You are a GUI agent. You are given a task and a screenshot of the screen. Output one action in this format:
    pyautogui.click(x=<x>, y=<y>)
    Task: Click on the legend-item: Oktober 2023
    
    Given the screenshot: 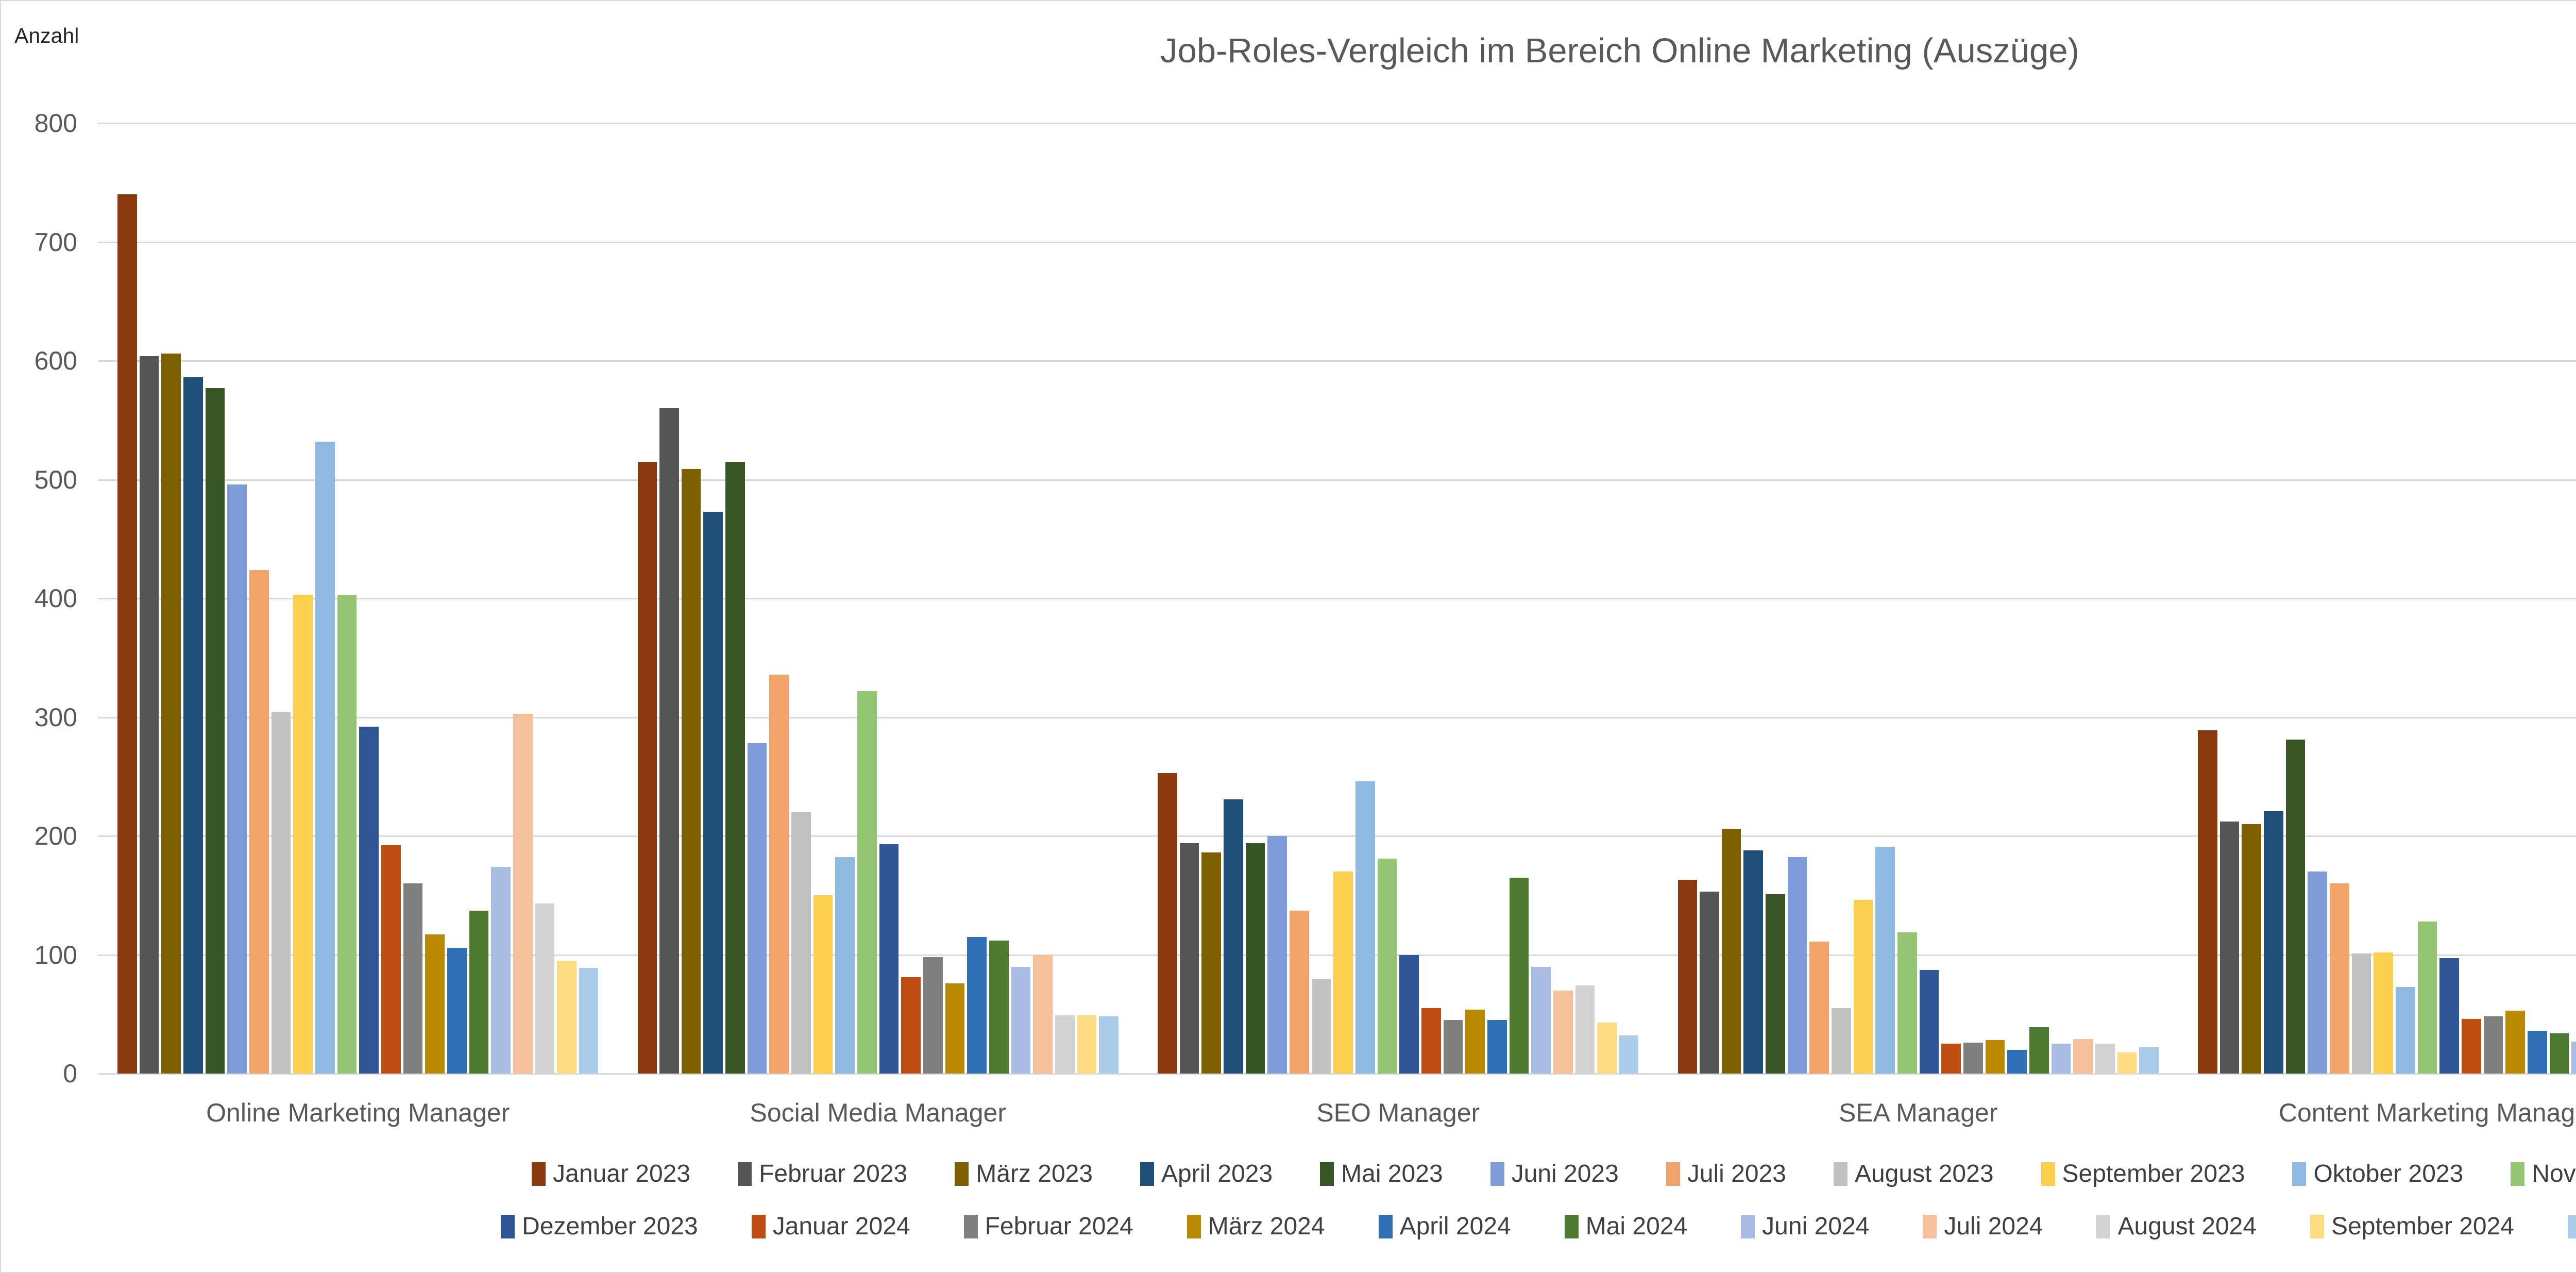 What is the action you would take?
    pyautogui.click(x=2377, y=1174)
    